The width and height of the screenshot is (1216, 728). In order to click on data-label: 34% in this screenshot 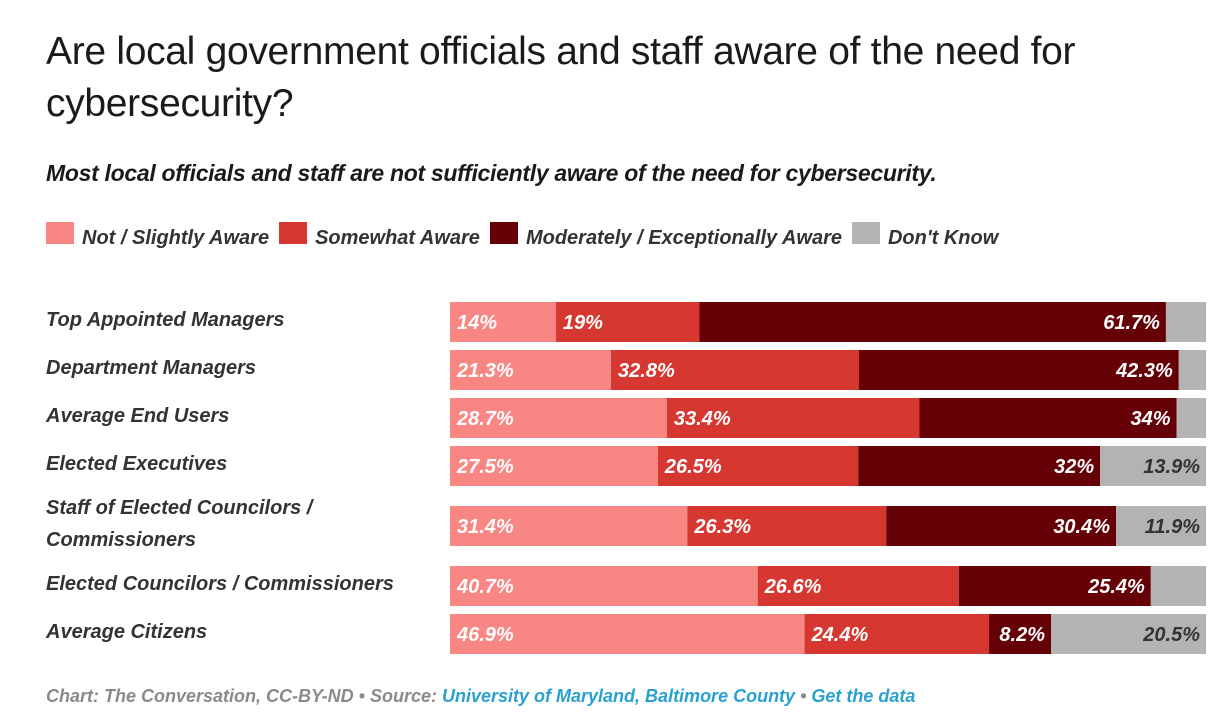, I will do `click(1150, 419)`.